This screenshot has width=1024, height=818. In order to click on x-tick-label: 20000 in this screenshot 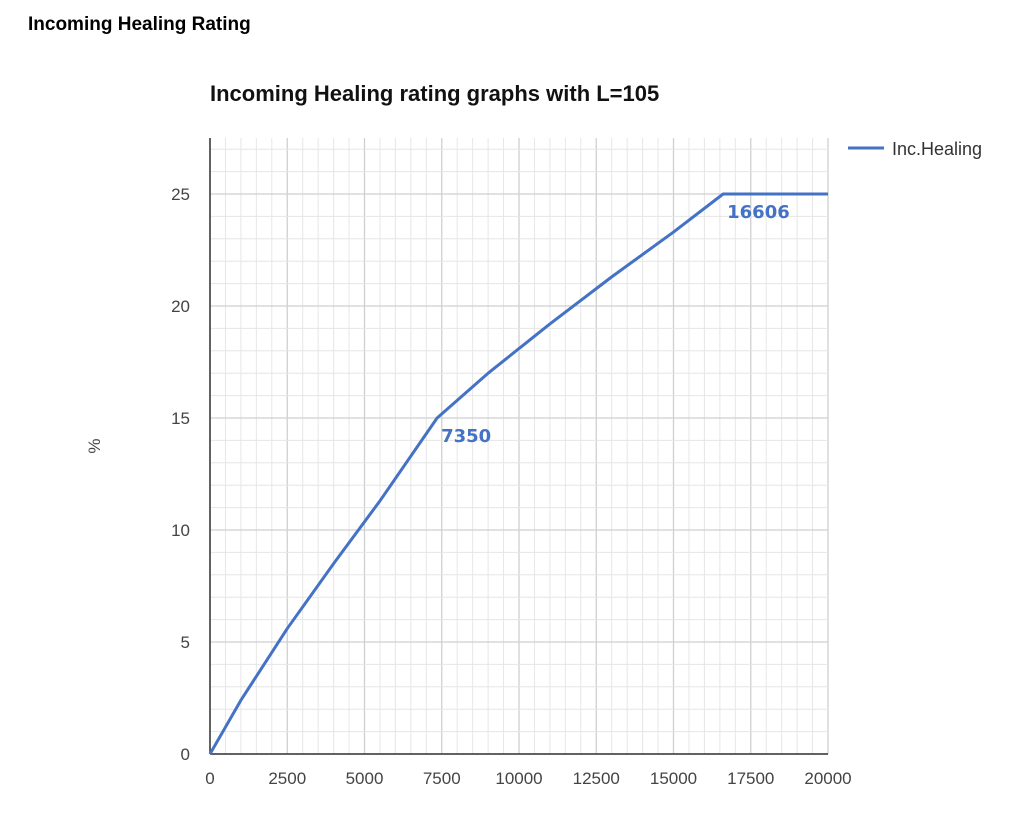, I will do `click(827, 778)`.